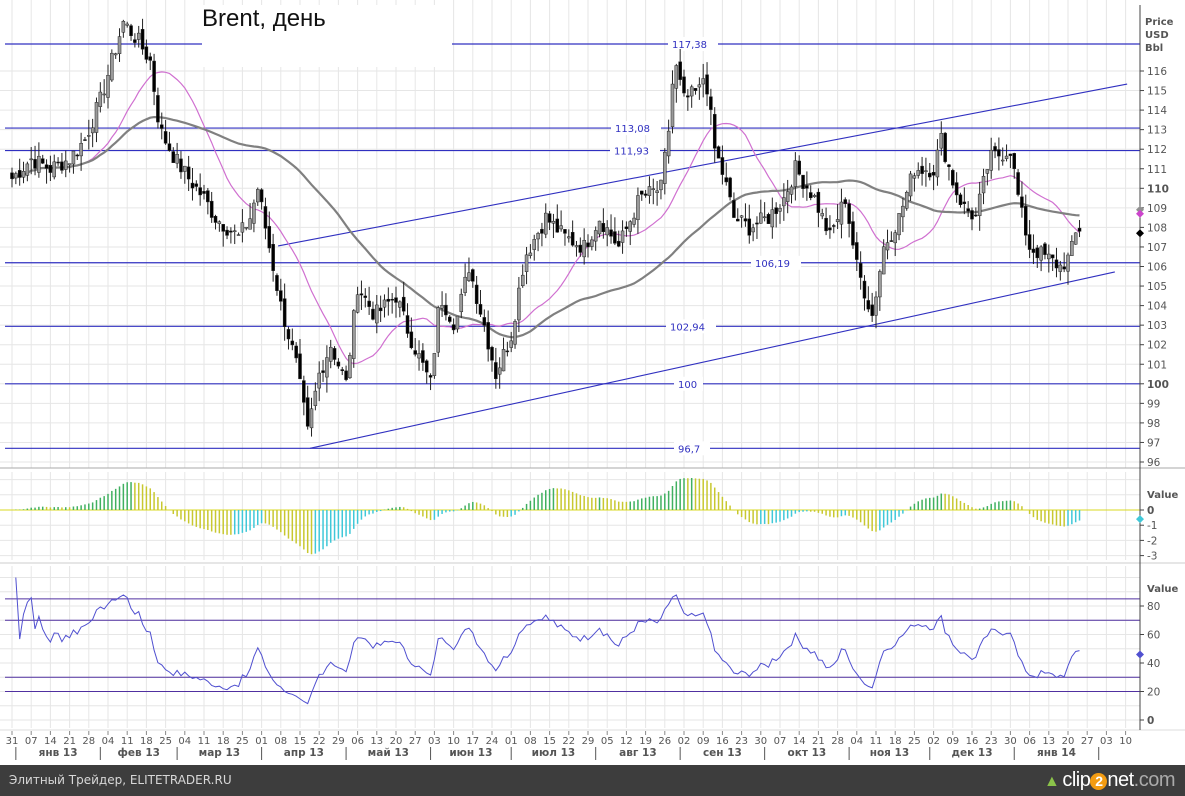 This screenshot has height=796, width=1185. Describe the element at coordinates (1157, 228) in the screenshot. I see `price-tick-label: 108` at that location.